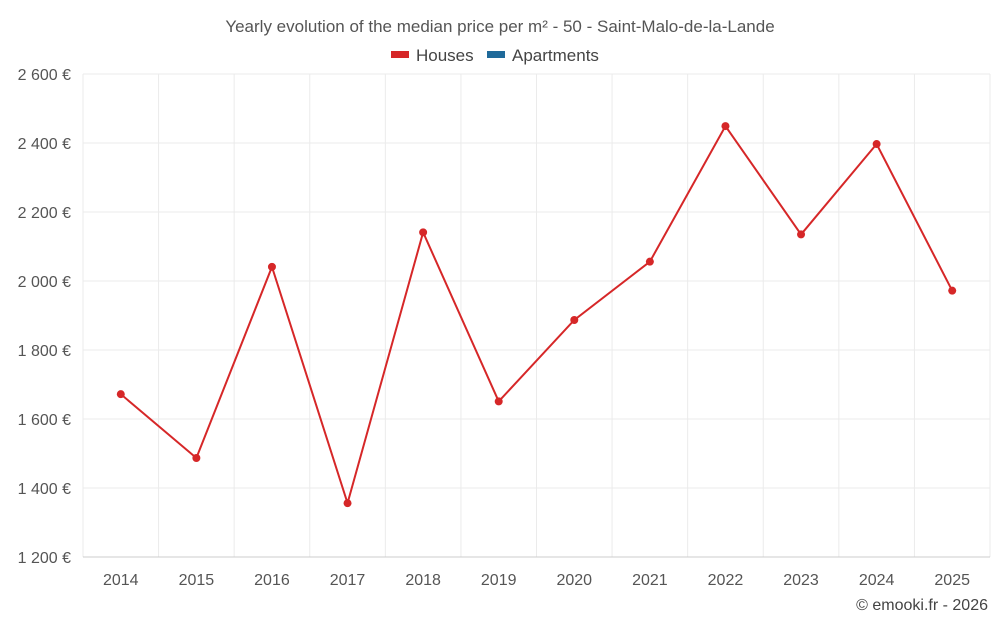  Describe the element at coordinates (649, 261) in the screenshot. I see `data-point-houses-2021` at that location.